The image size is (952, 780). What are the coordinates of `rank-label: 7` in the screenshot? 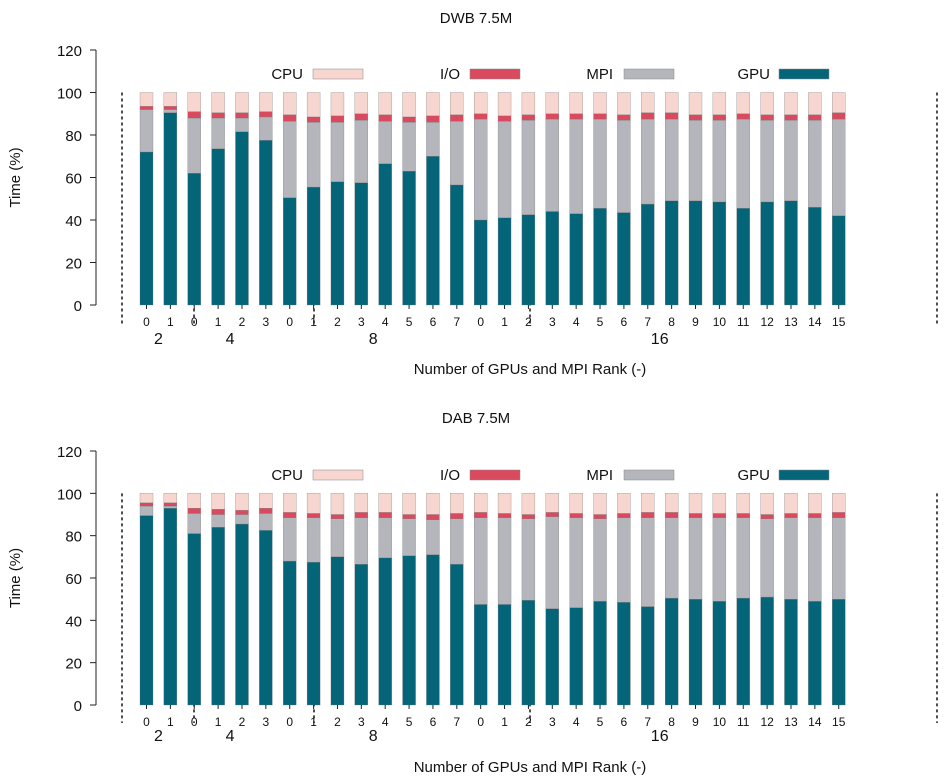 It's located at (456, 322).